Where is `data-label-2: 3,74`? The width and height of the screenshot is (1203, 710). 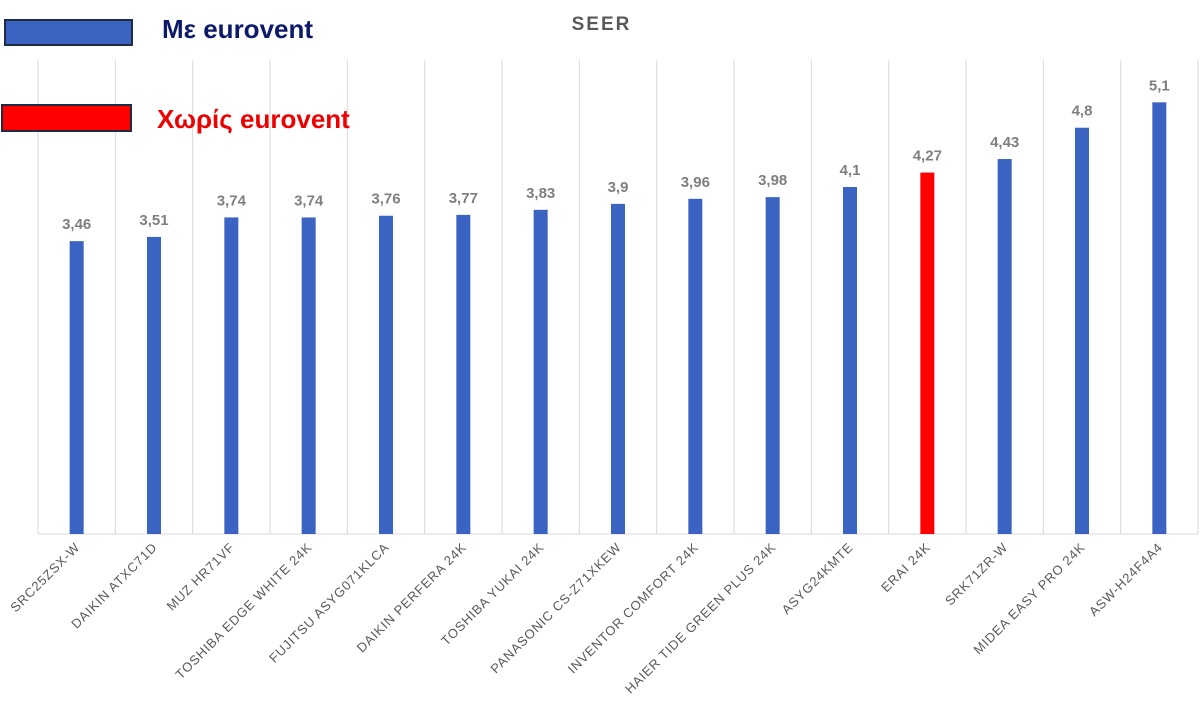
data-label-2: 3,74 is located at coordinates (232, 200).